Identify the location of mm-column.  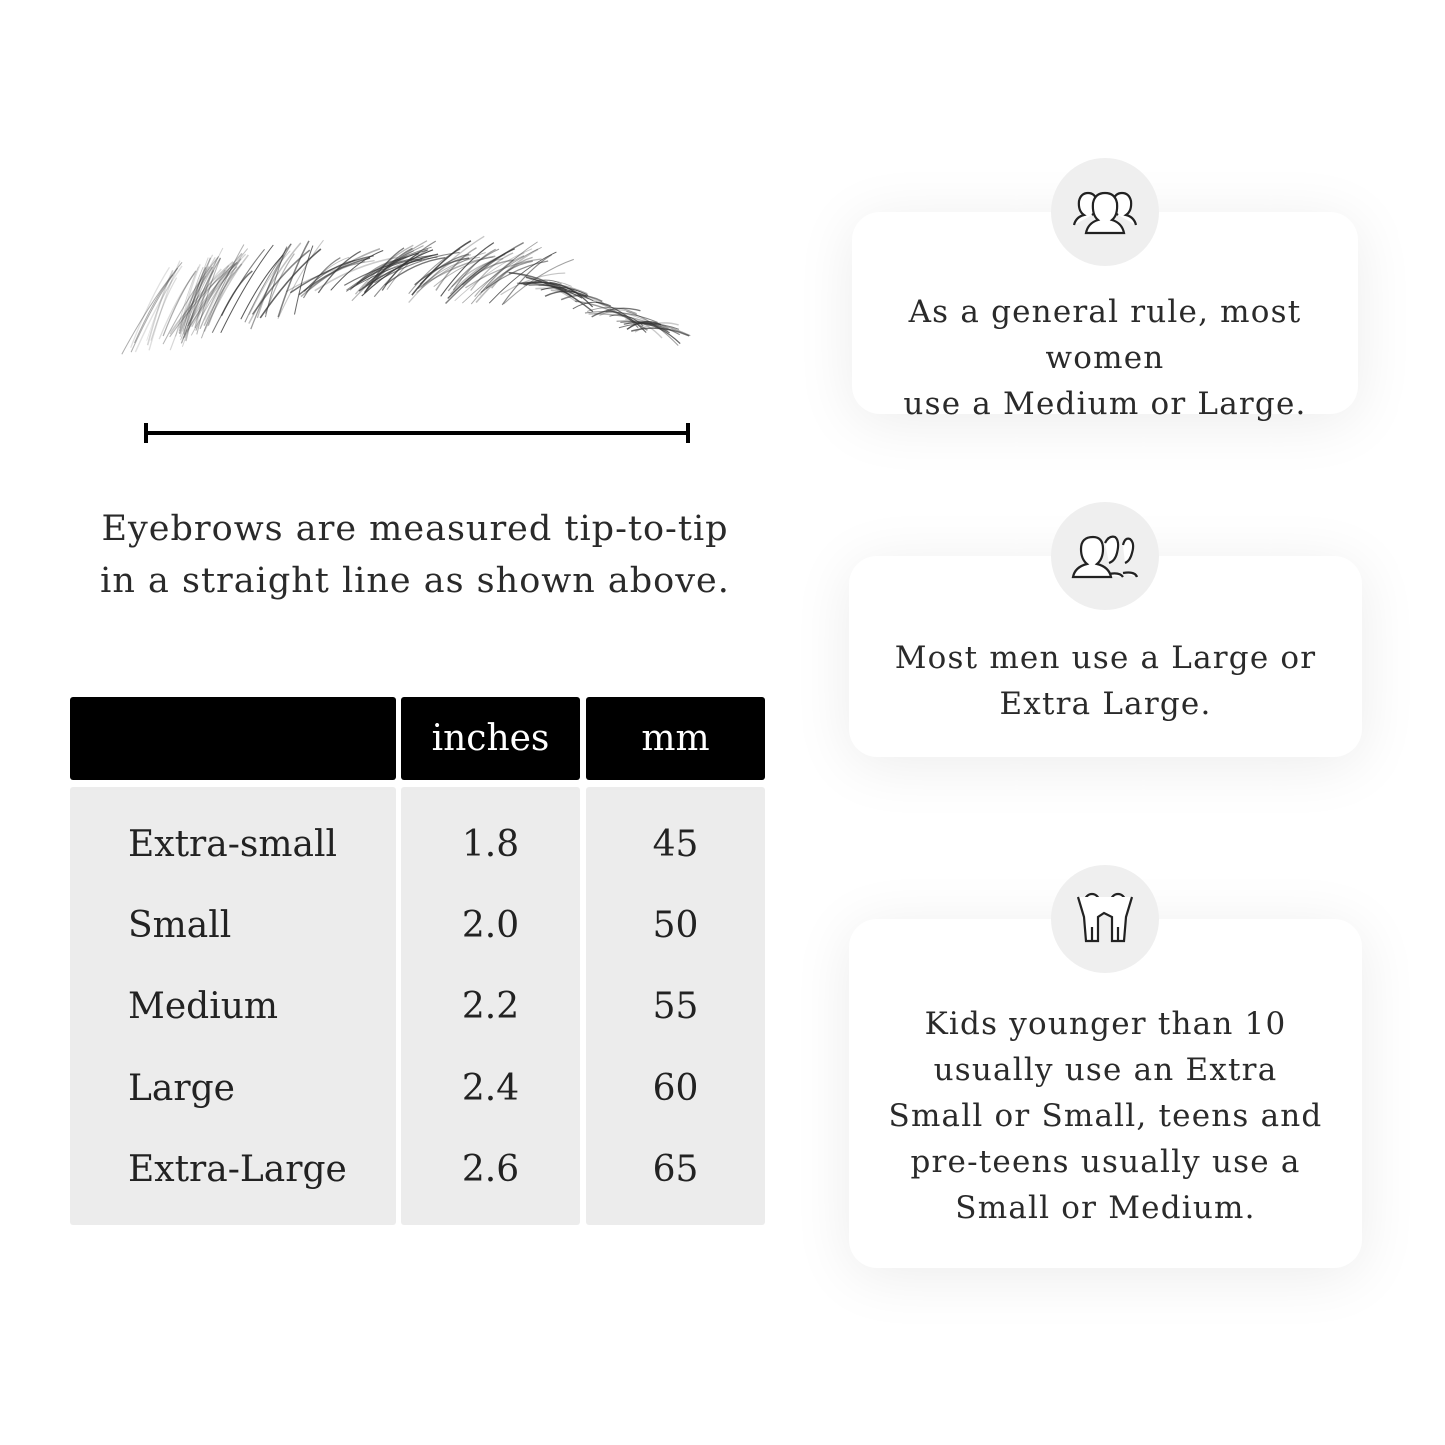
(675, 1006).